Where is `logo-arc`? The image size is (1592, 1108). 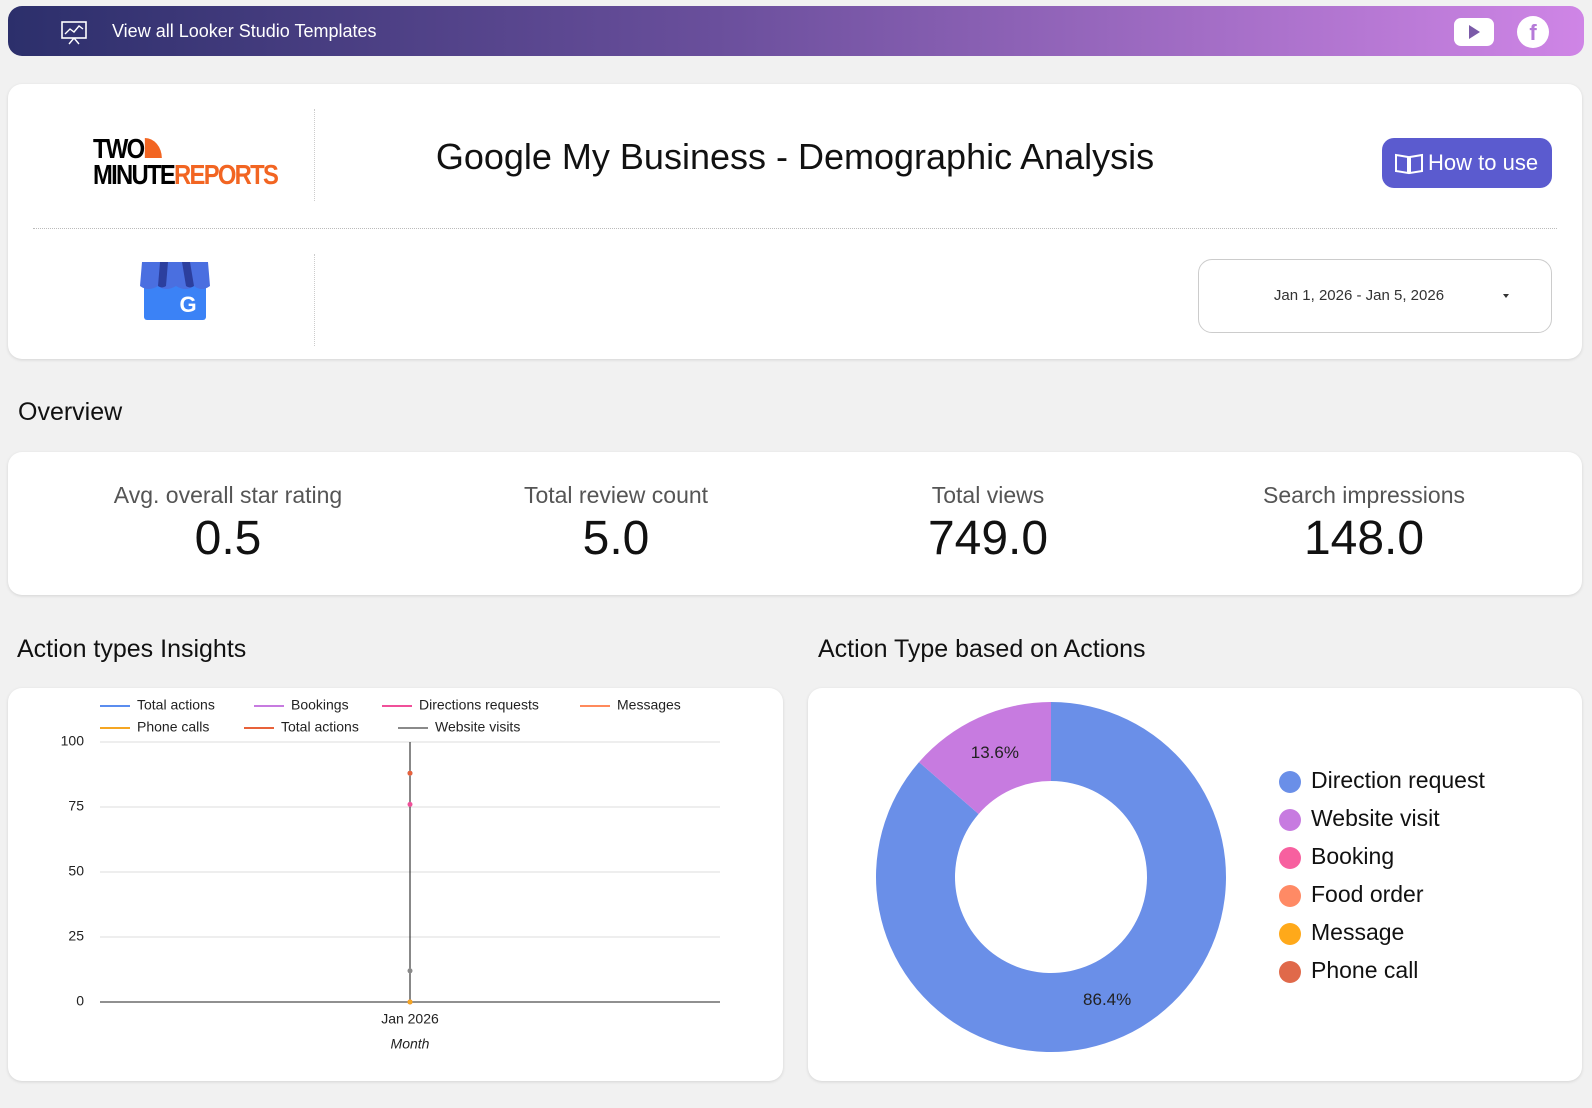
logo-arc is located at coordinates (154, 148).